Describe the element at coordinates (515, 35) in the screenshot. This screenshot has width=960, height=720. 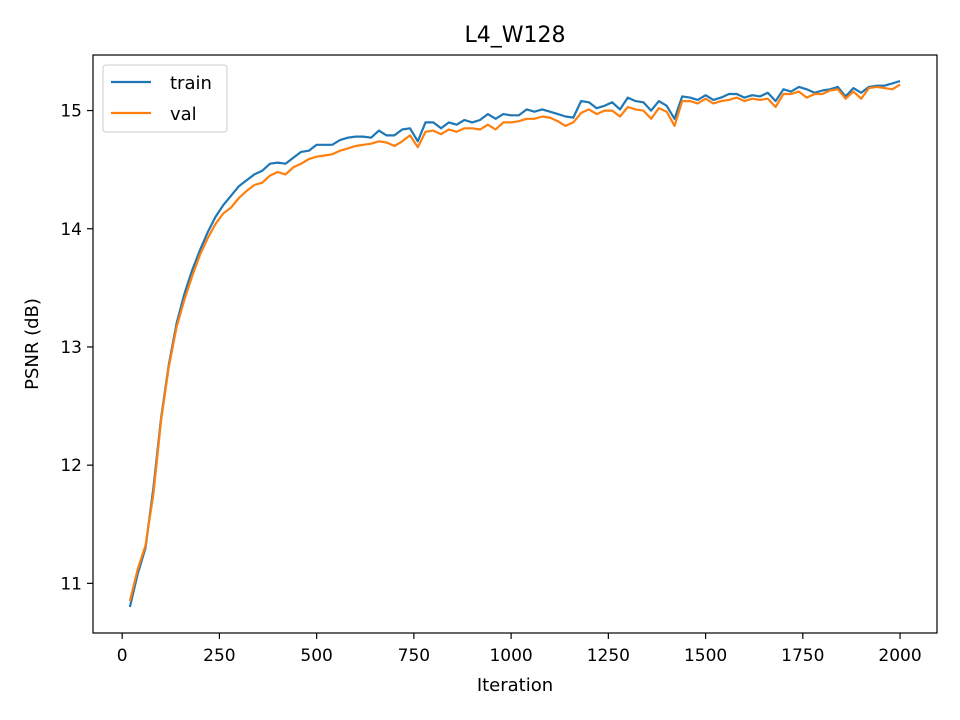
I see `chart-title: L4_W128` at that location.